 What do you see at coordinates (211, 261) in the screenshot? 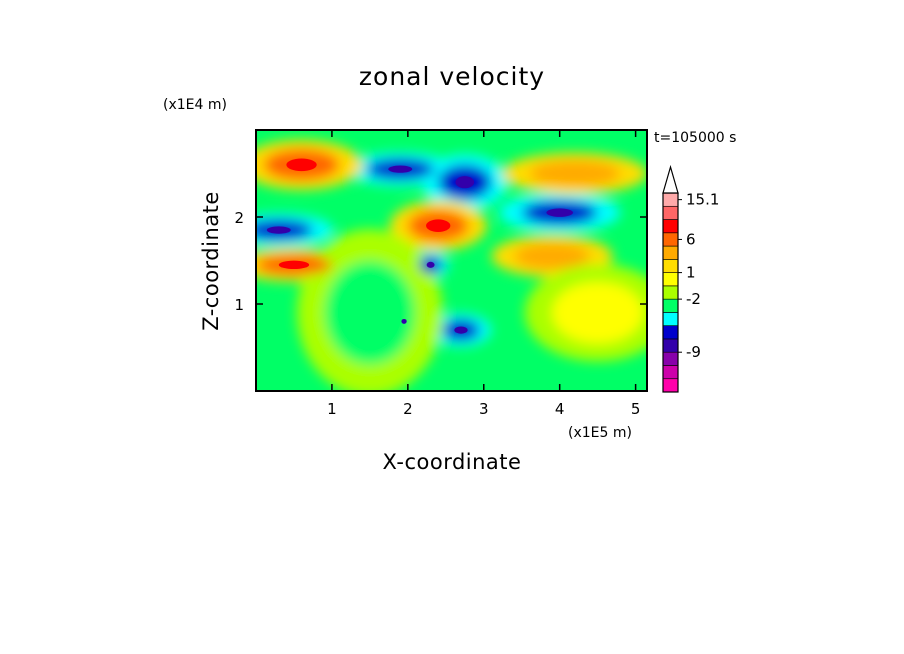
I see `y-axis-label: Z-coordinate` at bounding box center [211, 261].